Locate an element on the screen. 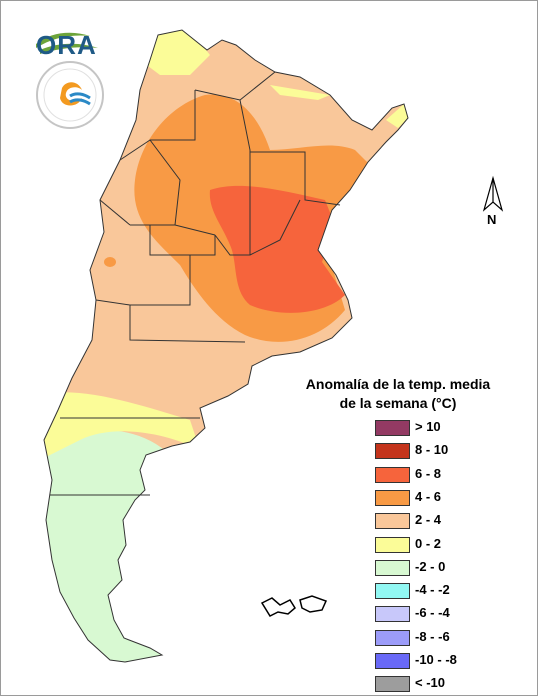 Image resolution: width=538 pixels, height=696 pixels. ora-logo: ORA is located at coordinates (66, 45).